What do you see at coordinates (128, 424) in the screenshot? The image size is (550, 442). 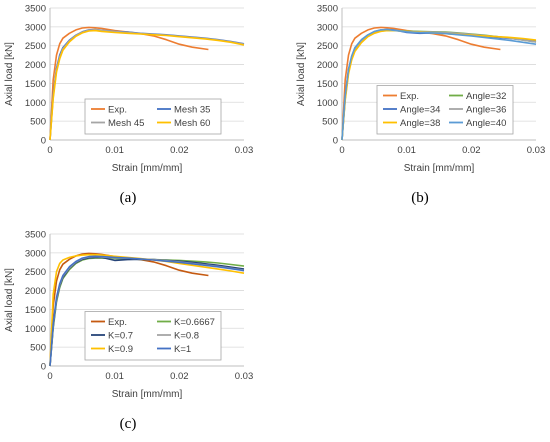 I see `panel-label: (c)` at bounding box center [128, 424].